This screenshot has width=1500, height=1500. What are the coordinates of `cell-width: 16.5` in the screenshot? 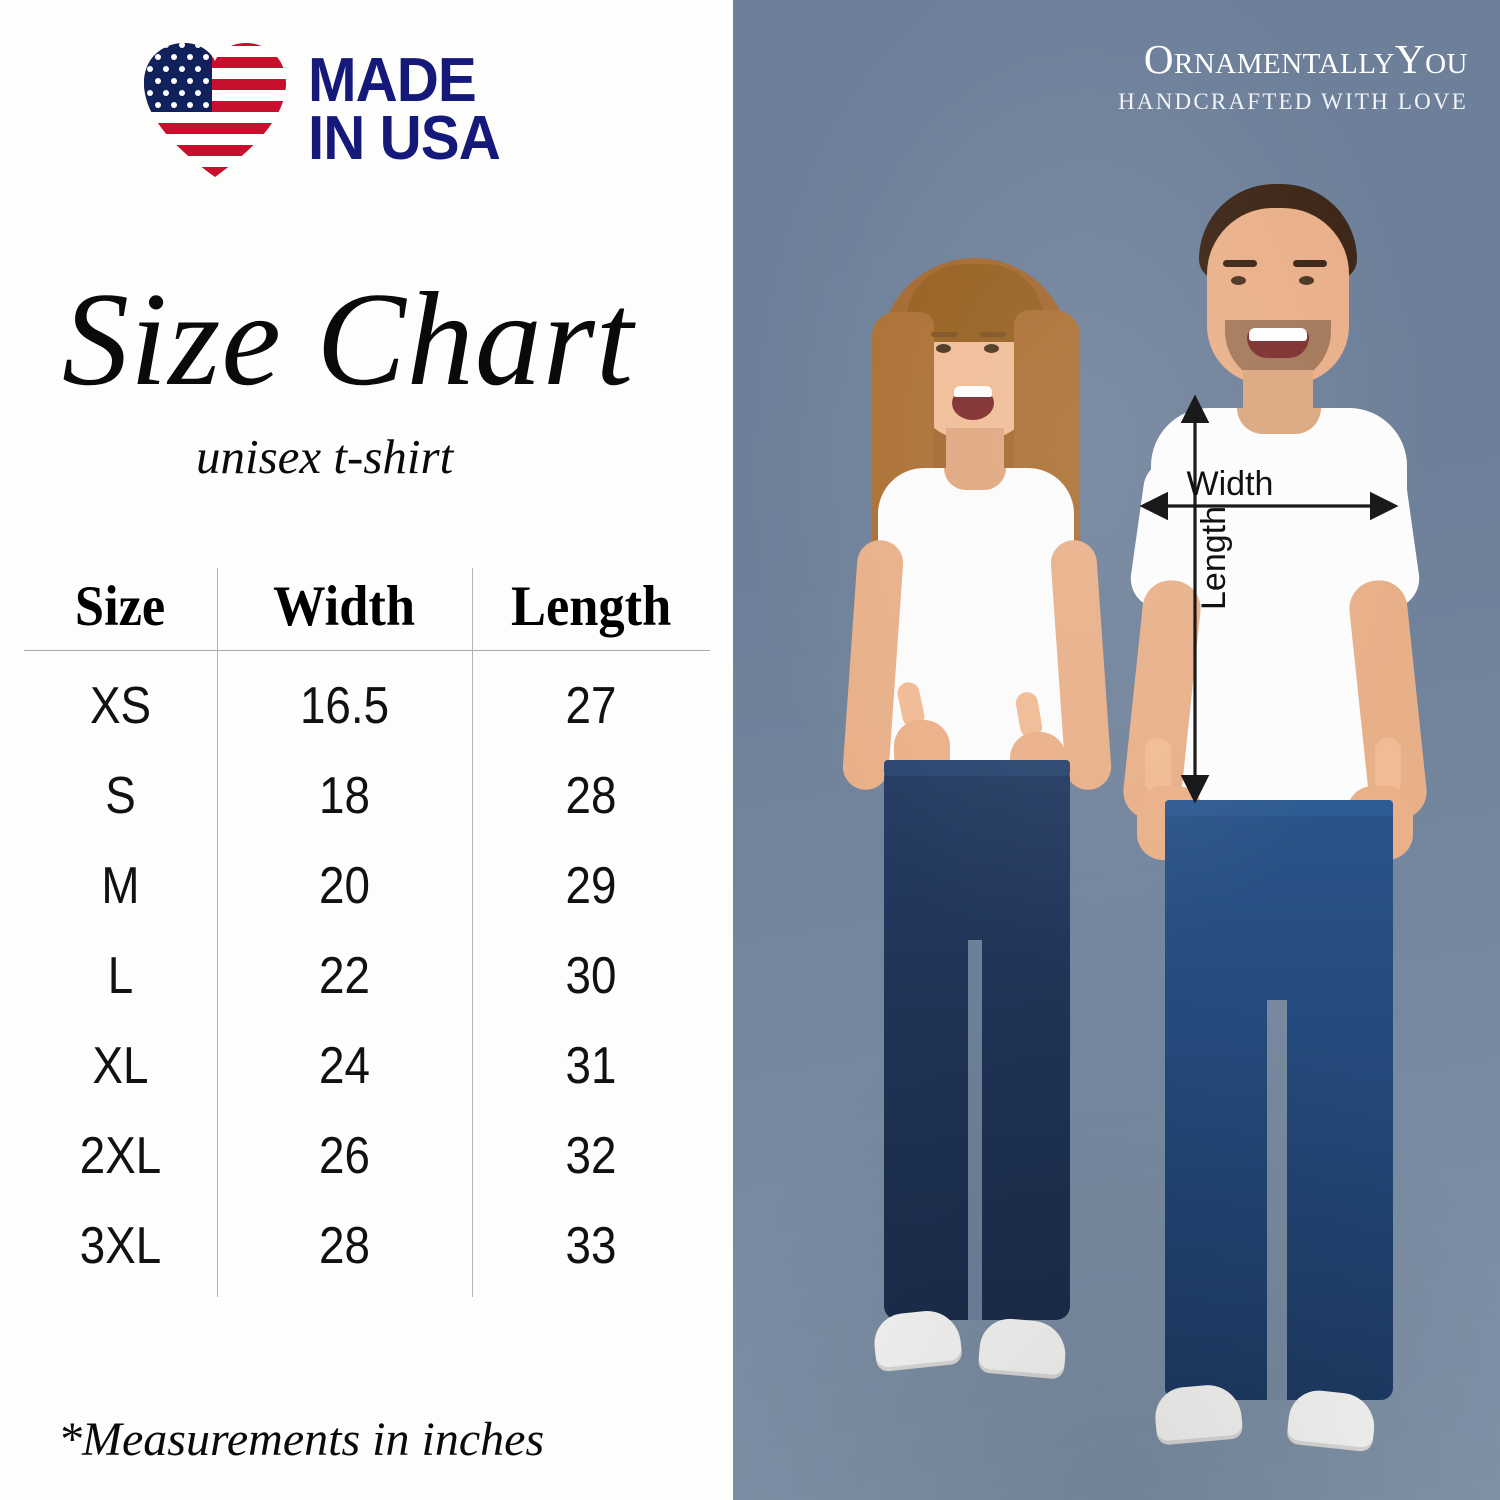 It's located at (344, 706).